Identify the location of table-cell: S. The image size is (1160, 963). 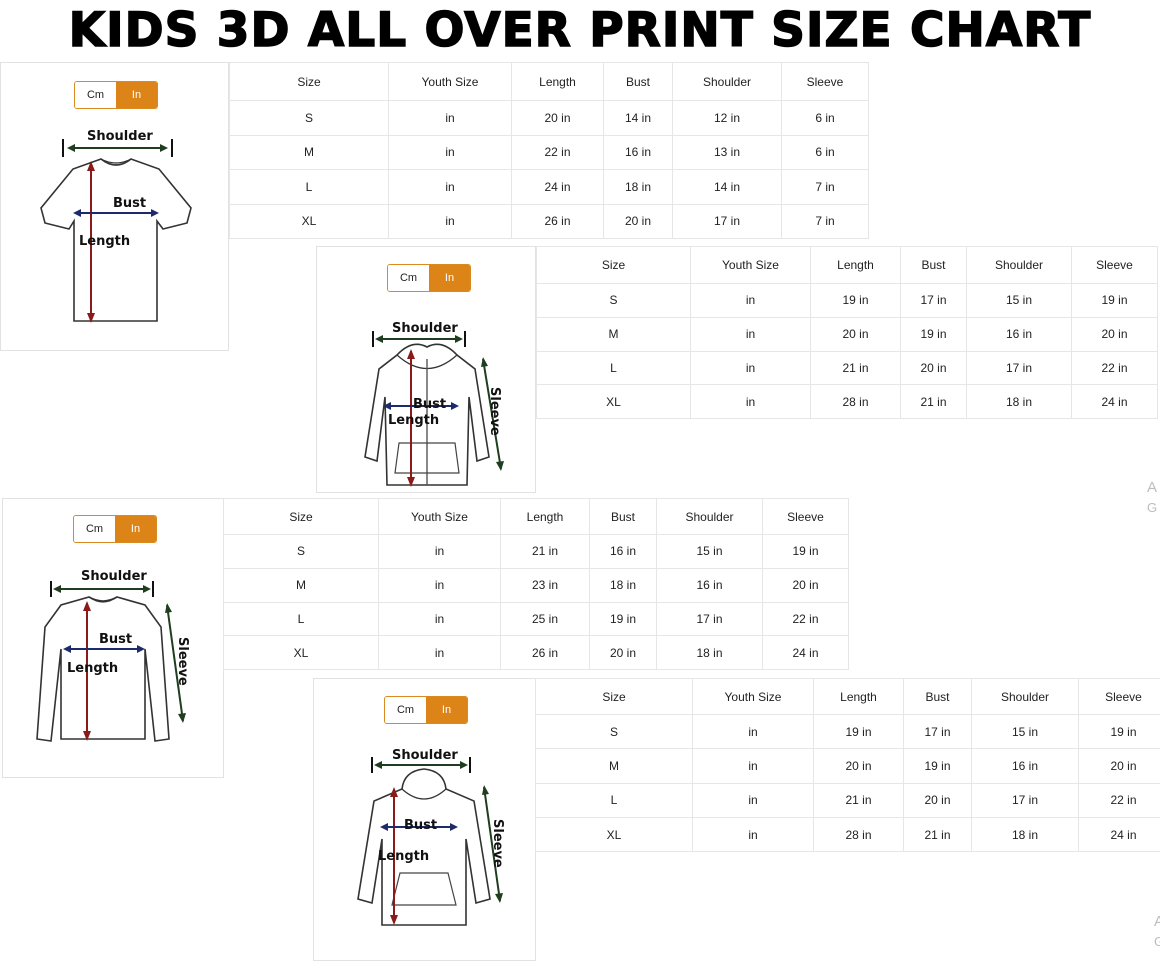
(613, 300).